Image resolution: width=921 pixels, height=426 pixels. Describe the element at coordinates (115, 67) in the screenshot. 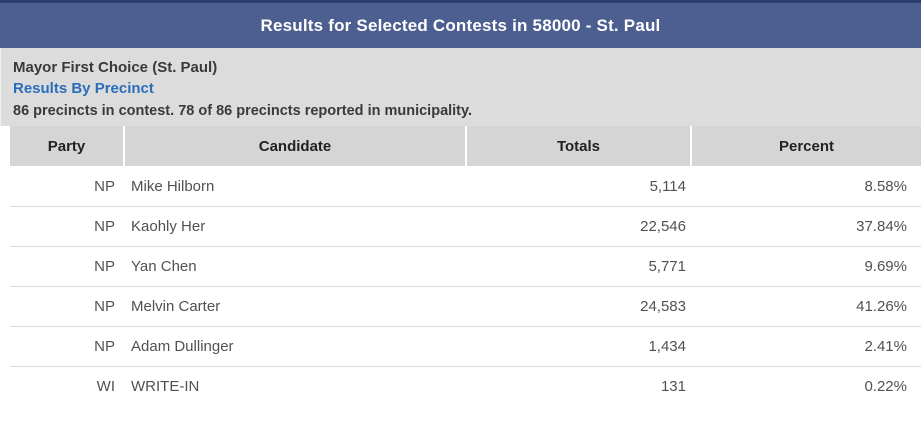

I see `contest-title: Mayor First Choice (St. Paul)` at that location.